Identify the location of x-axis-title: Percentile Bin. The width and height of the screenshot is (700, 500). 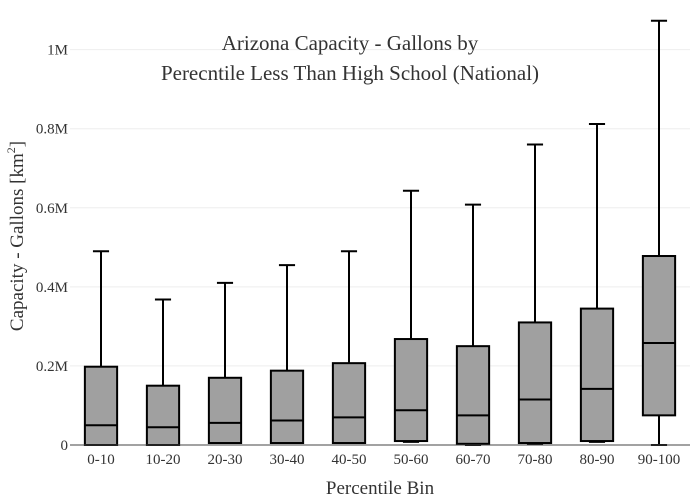
(380, 488).